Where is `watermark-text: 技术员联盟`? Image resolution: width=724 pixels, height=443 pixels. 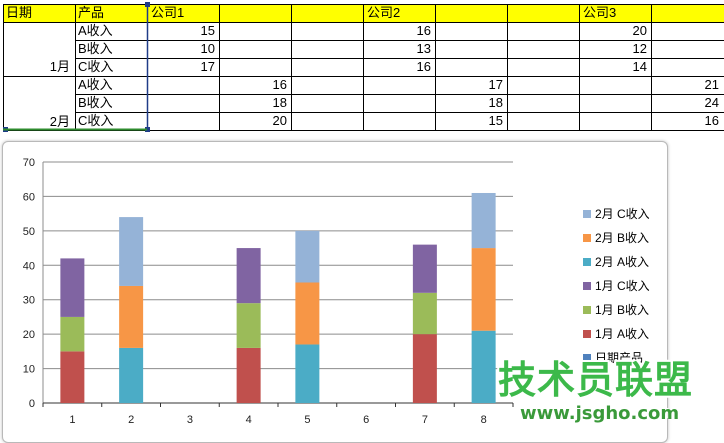 watermark-text: 技术员联盟 is located at coordinates (596, 380).